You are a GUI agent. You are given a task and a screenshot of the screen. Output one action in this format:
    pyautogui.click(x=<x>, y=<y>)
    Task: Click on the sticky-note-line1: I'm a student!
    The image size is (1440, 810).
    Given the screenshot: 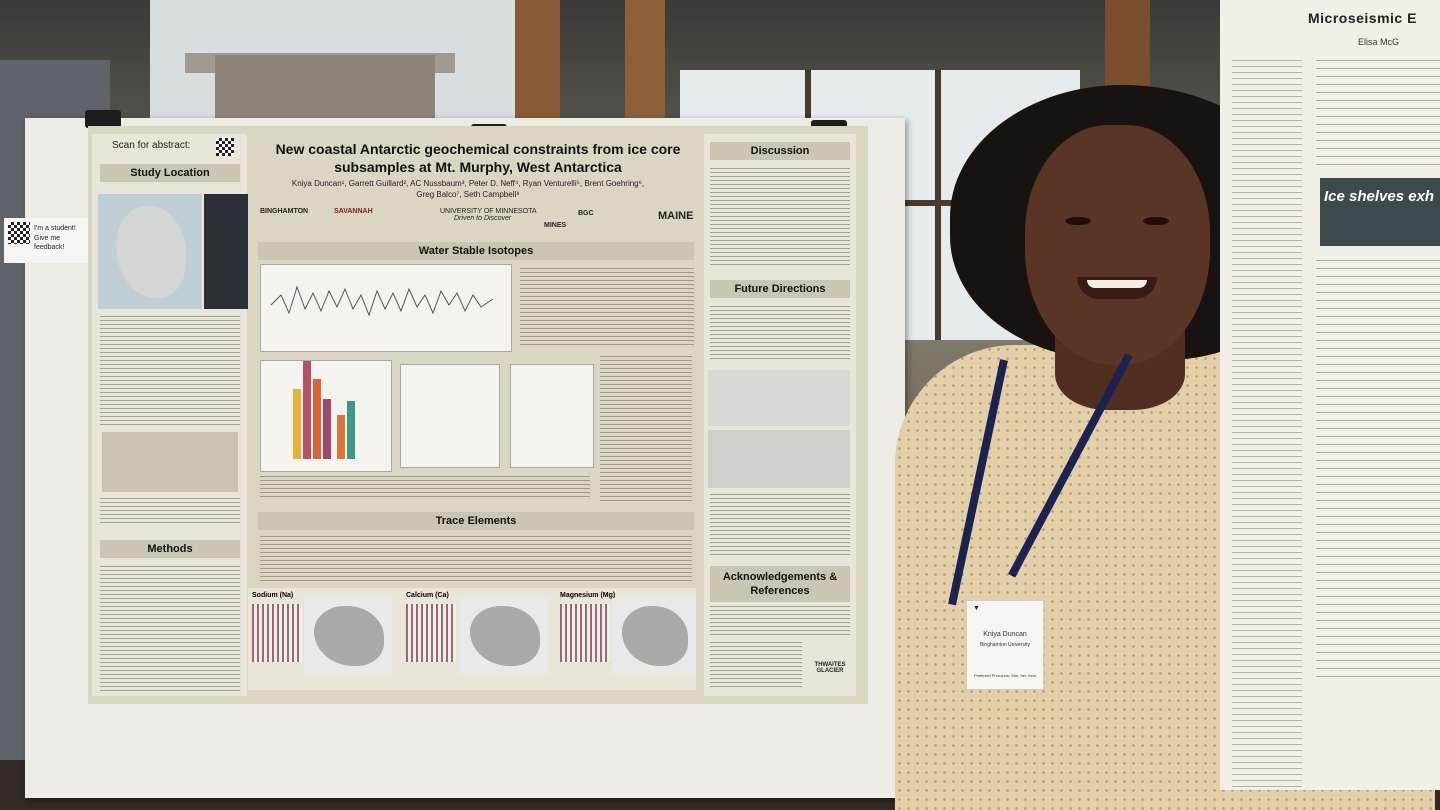 What is the action you would take?
    pyautogui.click(x=55, y=228)
    